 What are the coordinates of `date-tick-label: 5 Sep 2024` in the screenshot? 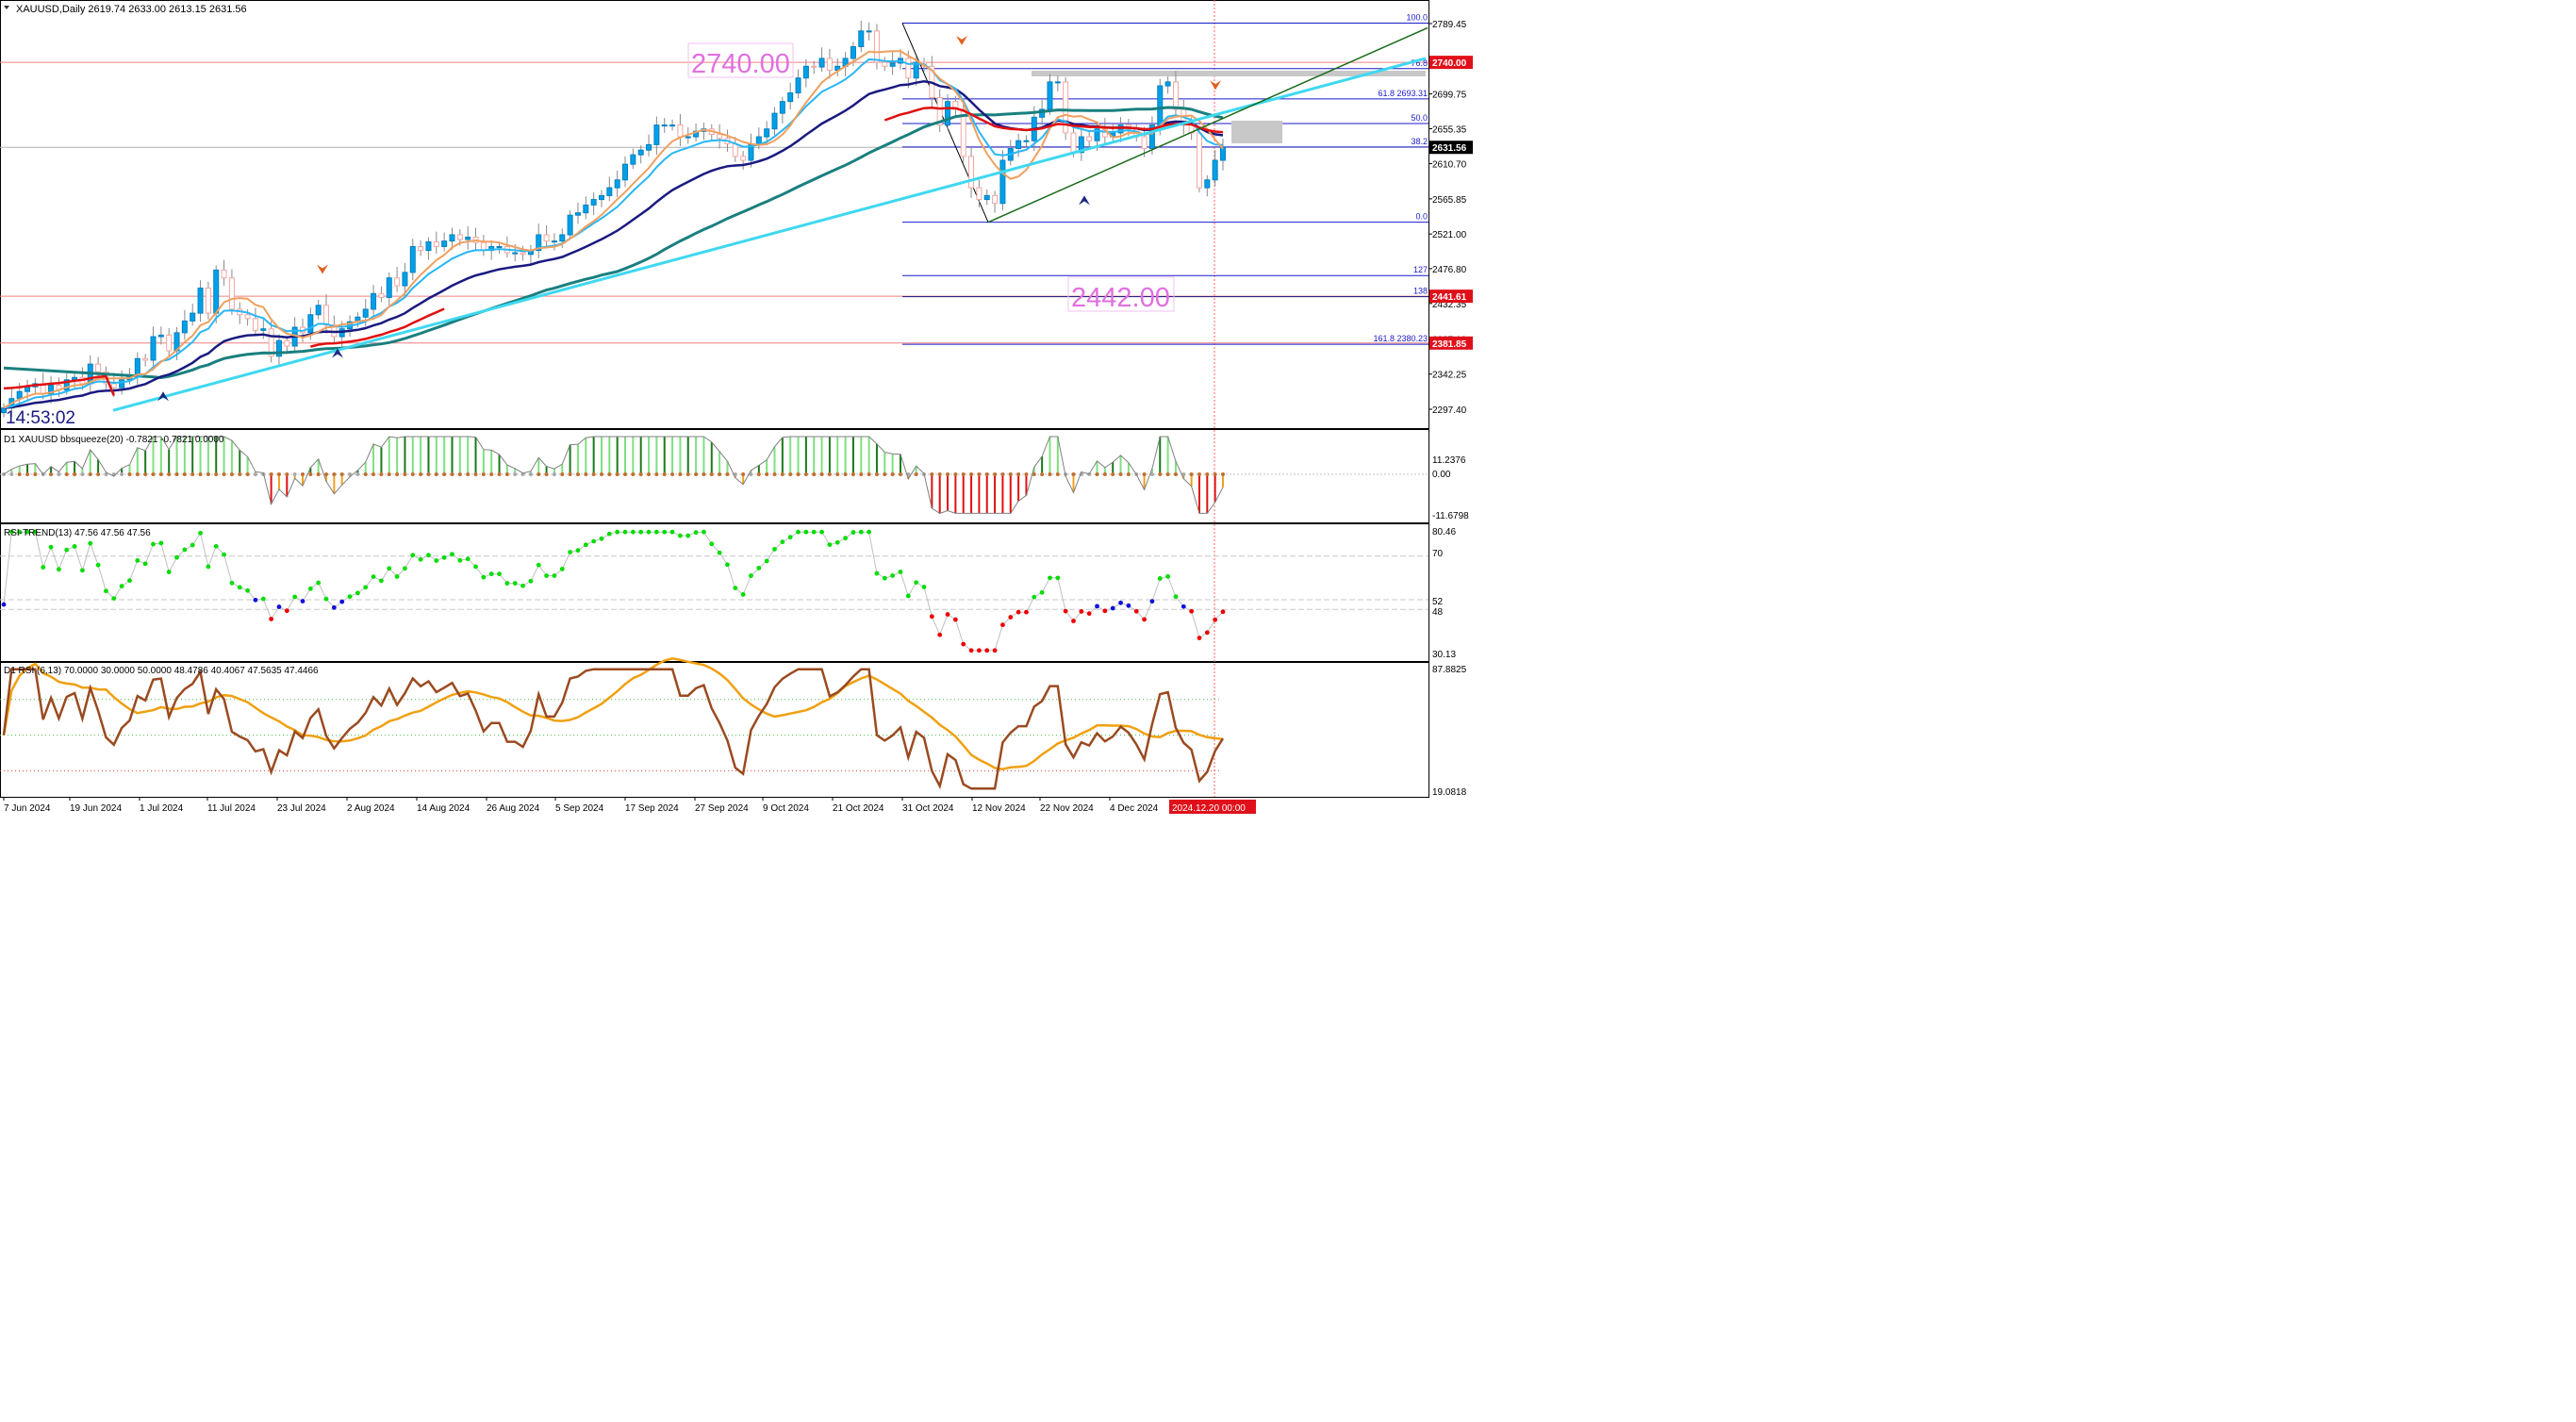 It's located at (579, 808).